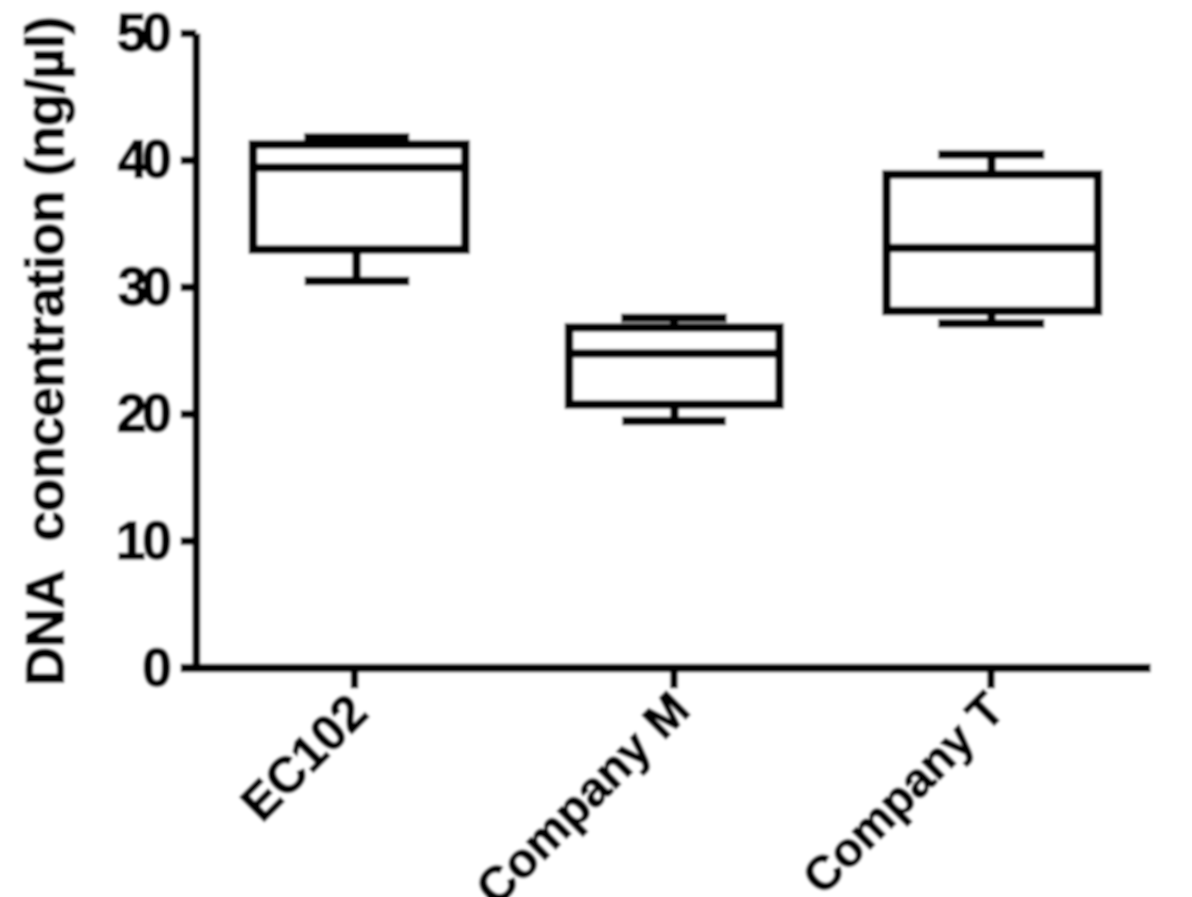 Image resolution: width=1192 pixels, height=897 pixels. What do you see at coordinates (145, 160) in the screenshot?
I see `svg-text: 40` at bounding box center [145, 160].